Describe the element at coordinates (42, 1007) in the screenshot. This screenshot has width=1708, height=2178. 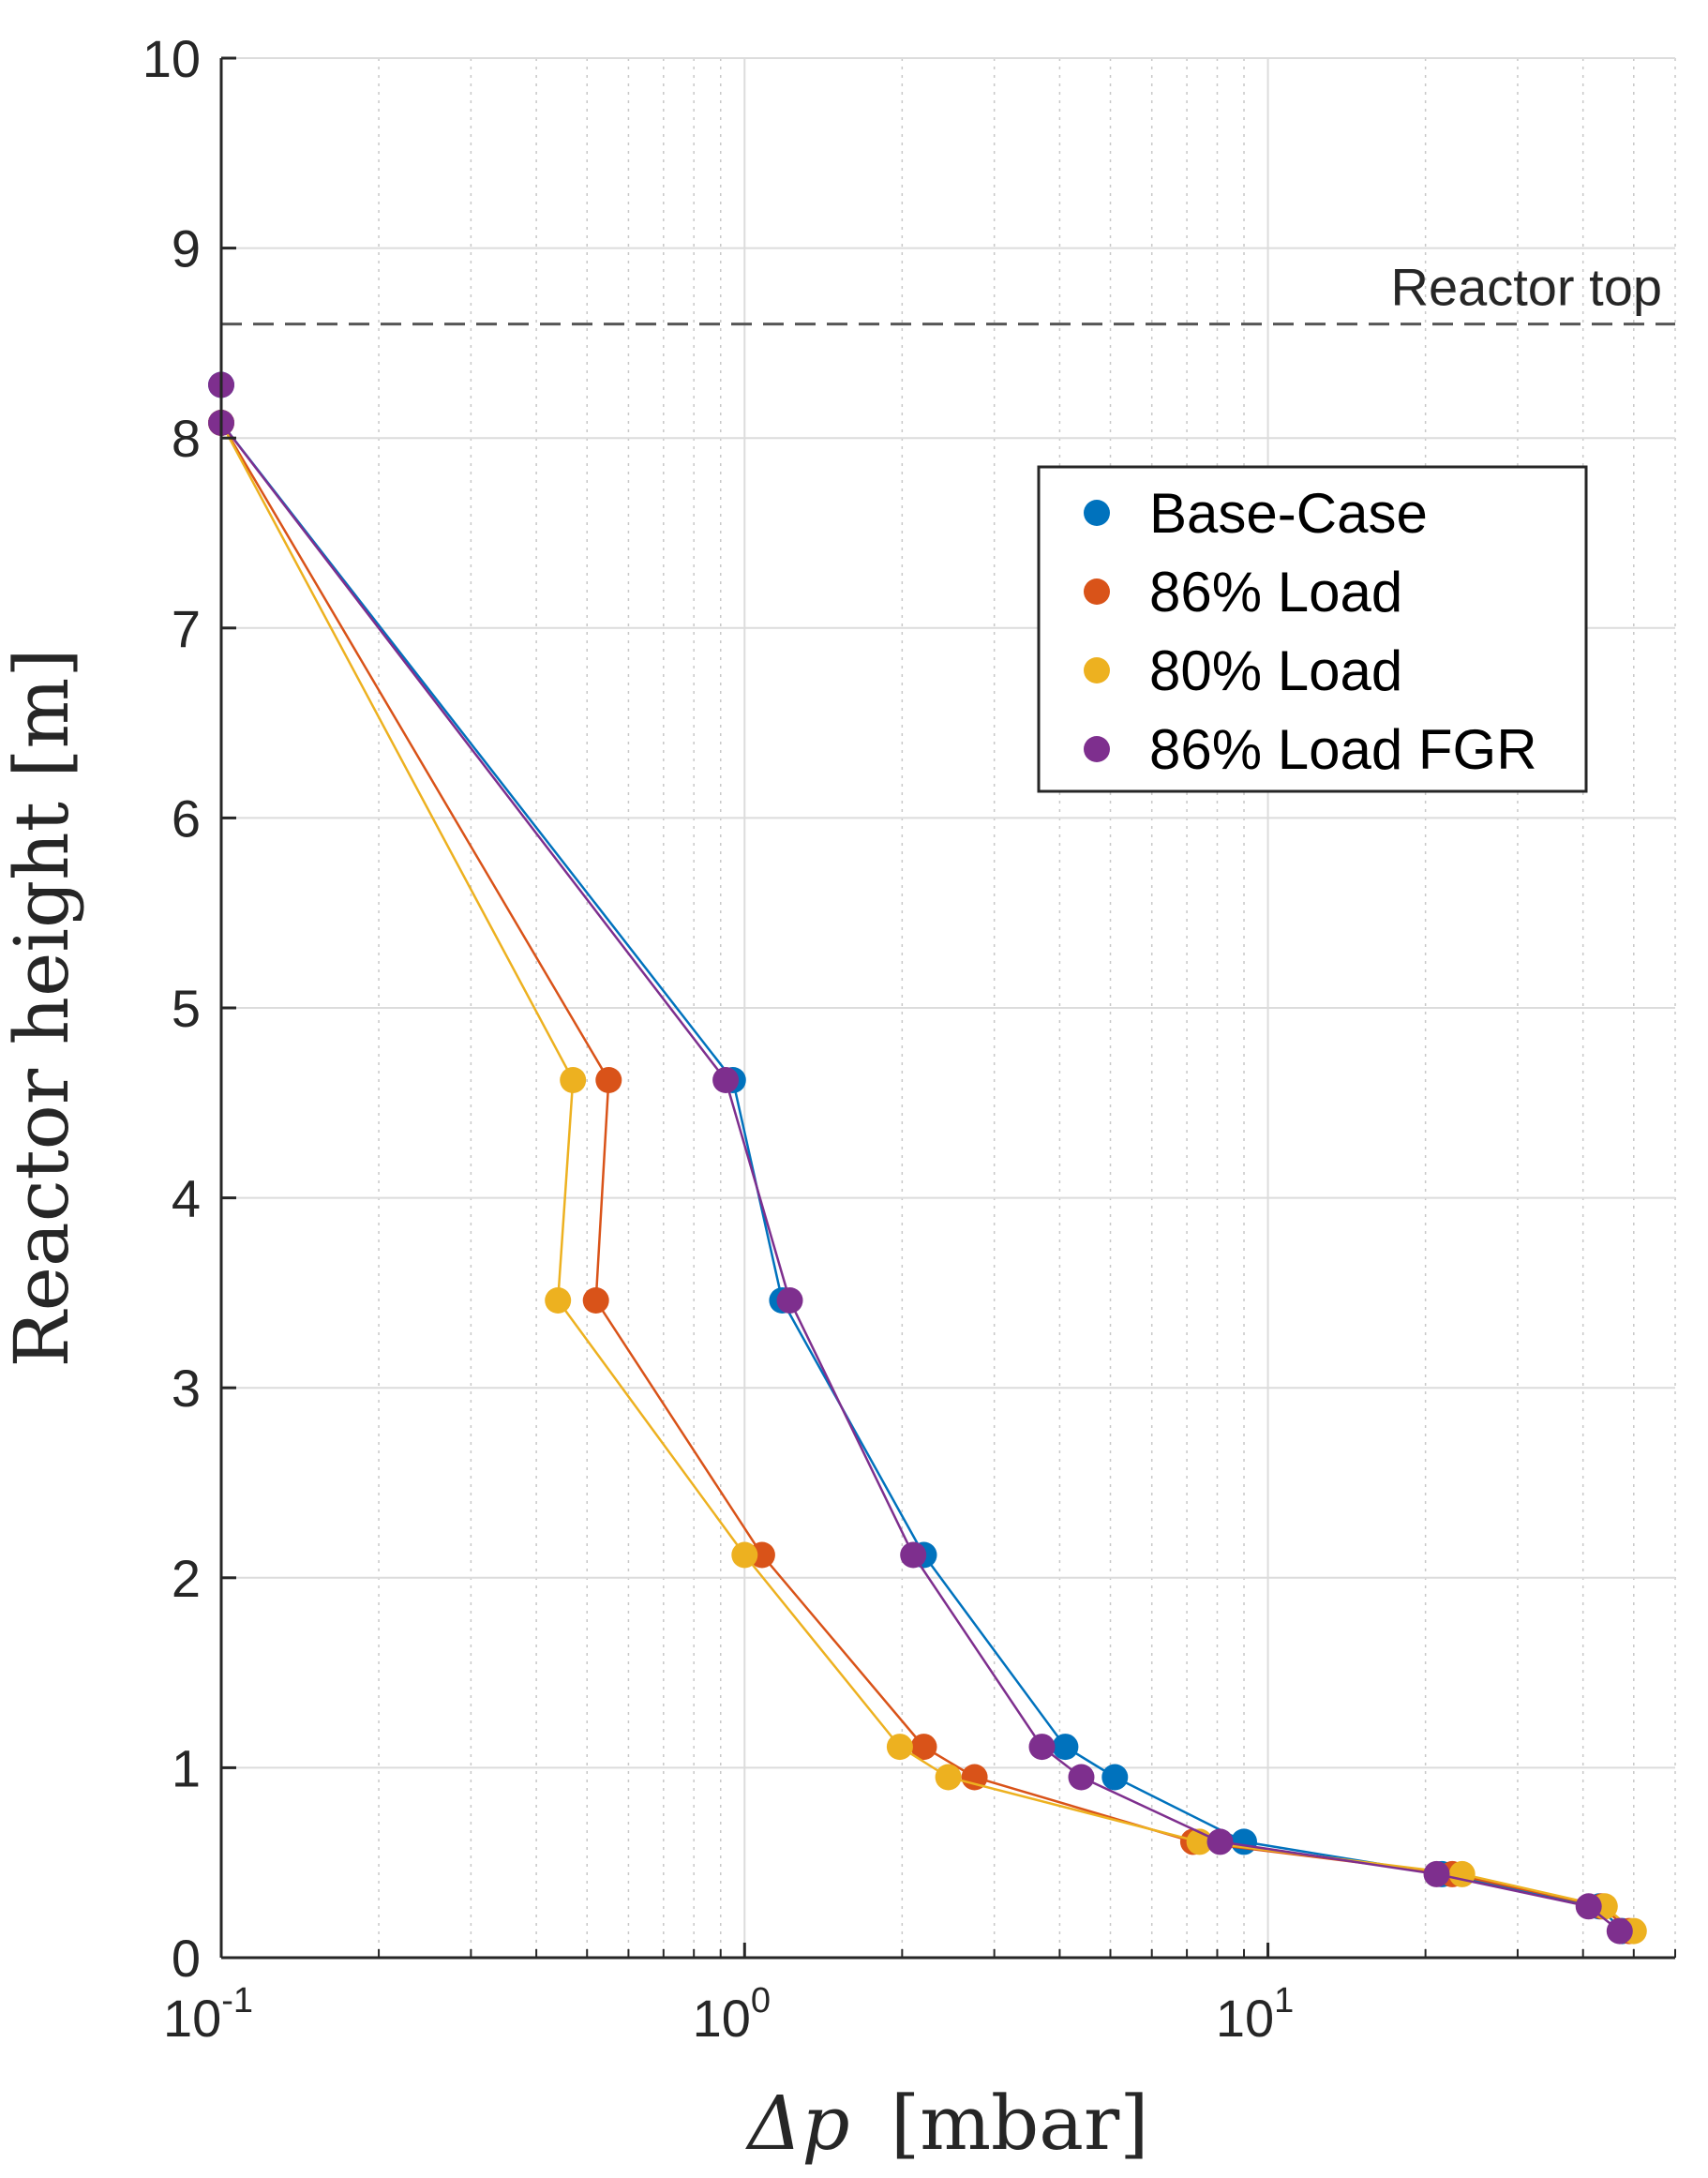
I see `y-axis-label: Reactor height [m]` at that location.